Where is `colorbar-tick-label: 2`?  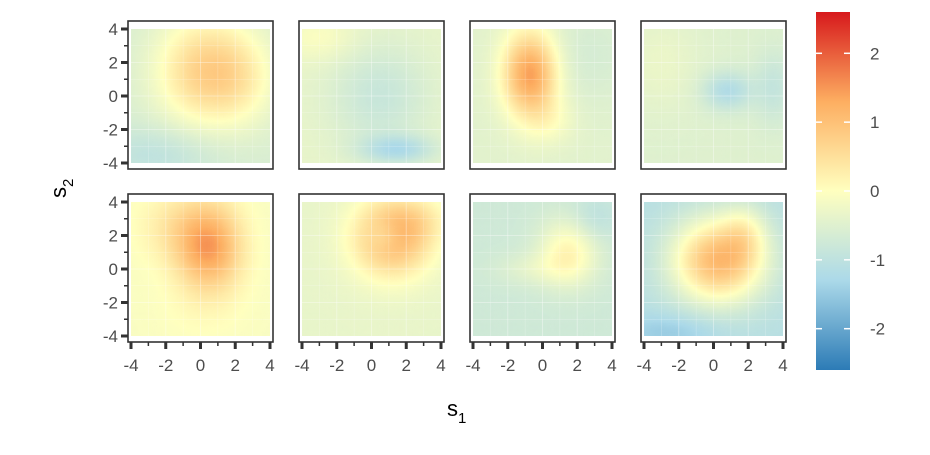 colorbar-tick-label: 2 is located at coordinates (874, 53).